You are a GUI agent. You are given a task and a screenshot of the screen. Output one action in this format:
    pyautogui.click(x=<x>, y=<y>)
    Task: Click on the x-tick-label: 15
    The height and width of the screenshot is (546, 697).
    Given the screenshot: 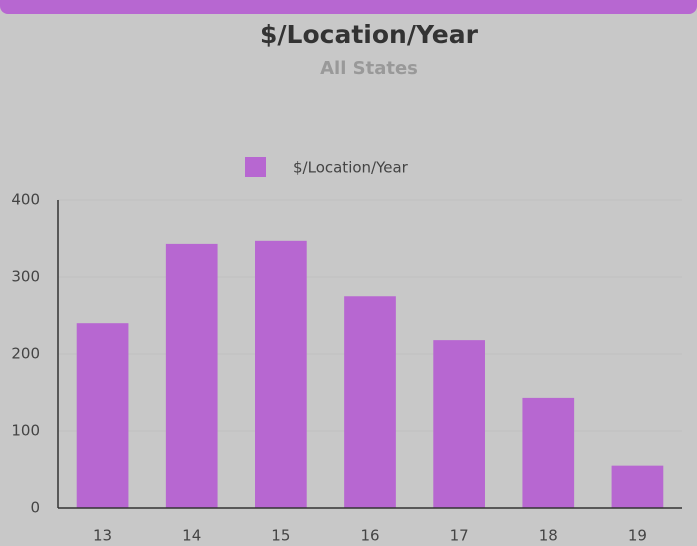 What is the action you would take?
    pyautogui.click(x=280, y=536)
    